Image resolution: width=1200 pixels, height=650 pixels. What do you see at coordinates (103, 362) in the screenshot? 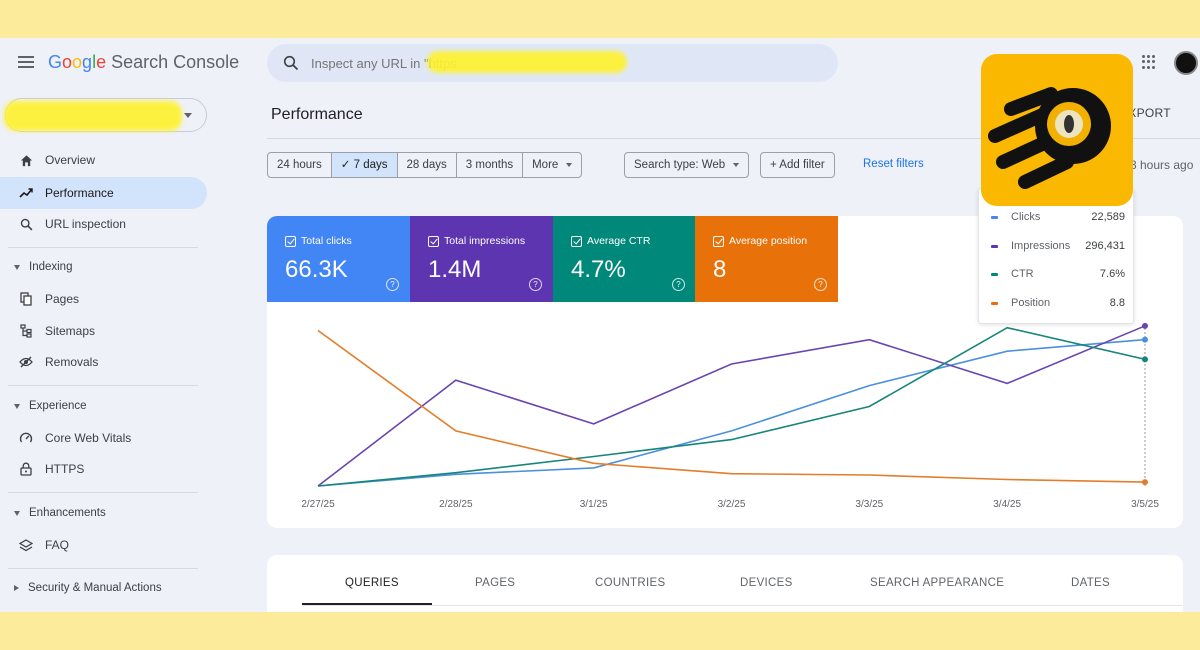
I see `sidebar-item-removals: Removals` at bounding box center [103, 362].